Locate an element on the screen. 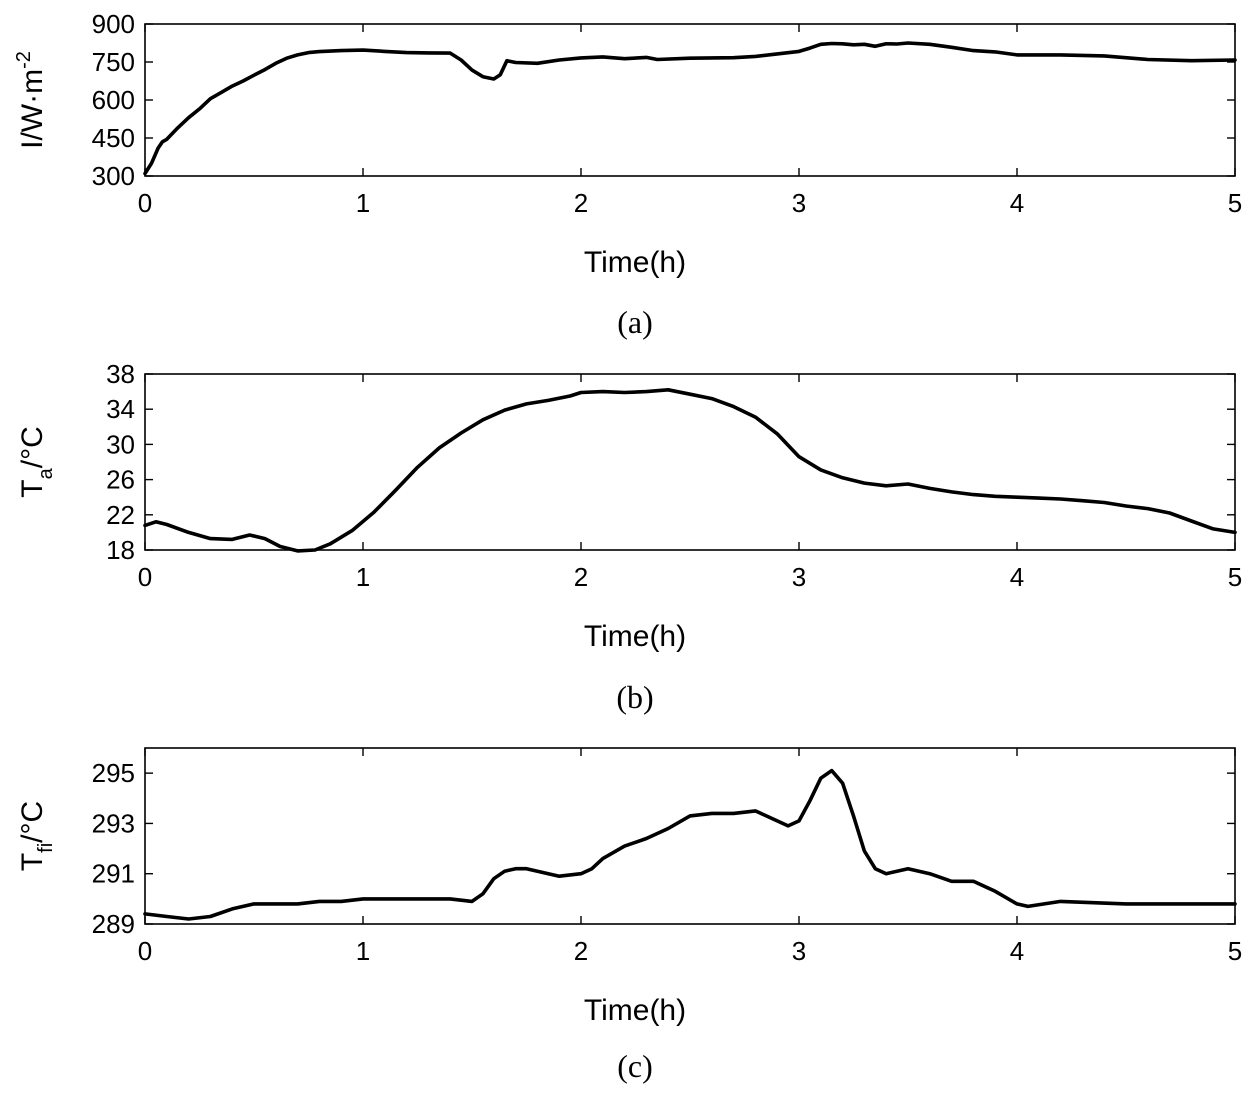  panel-caption: (c) is located at coordinates (635, 1066).